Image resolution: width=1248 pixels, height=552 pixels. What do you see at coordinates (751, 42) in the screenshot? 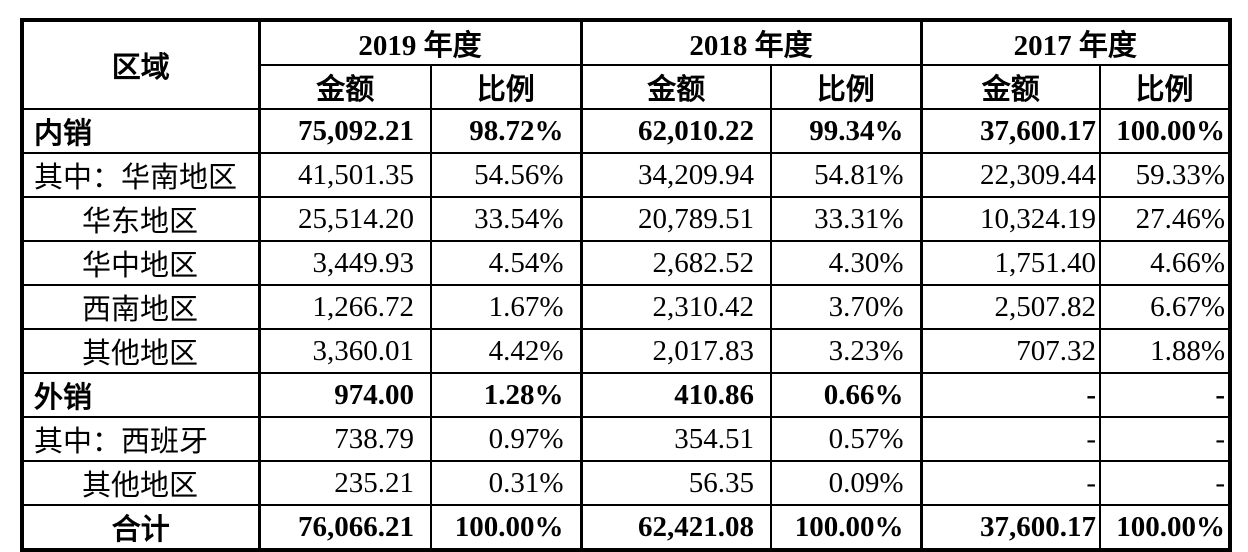
I see `year-2018-header: 2018 年度` at bounding box center [751, 42].